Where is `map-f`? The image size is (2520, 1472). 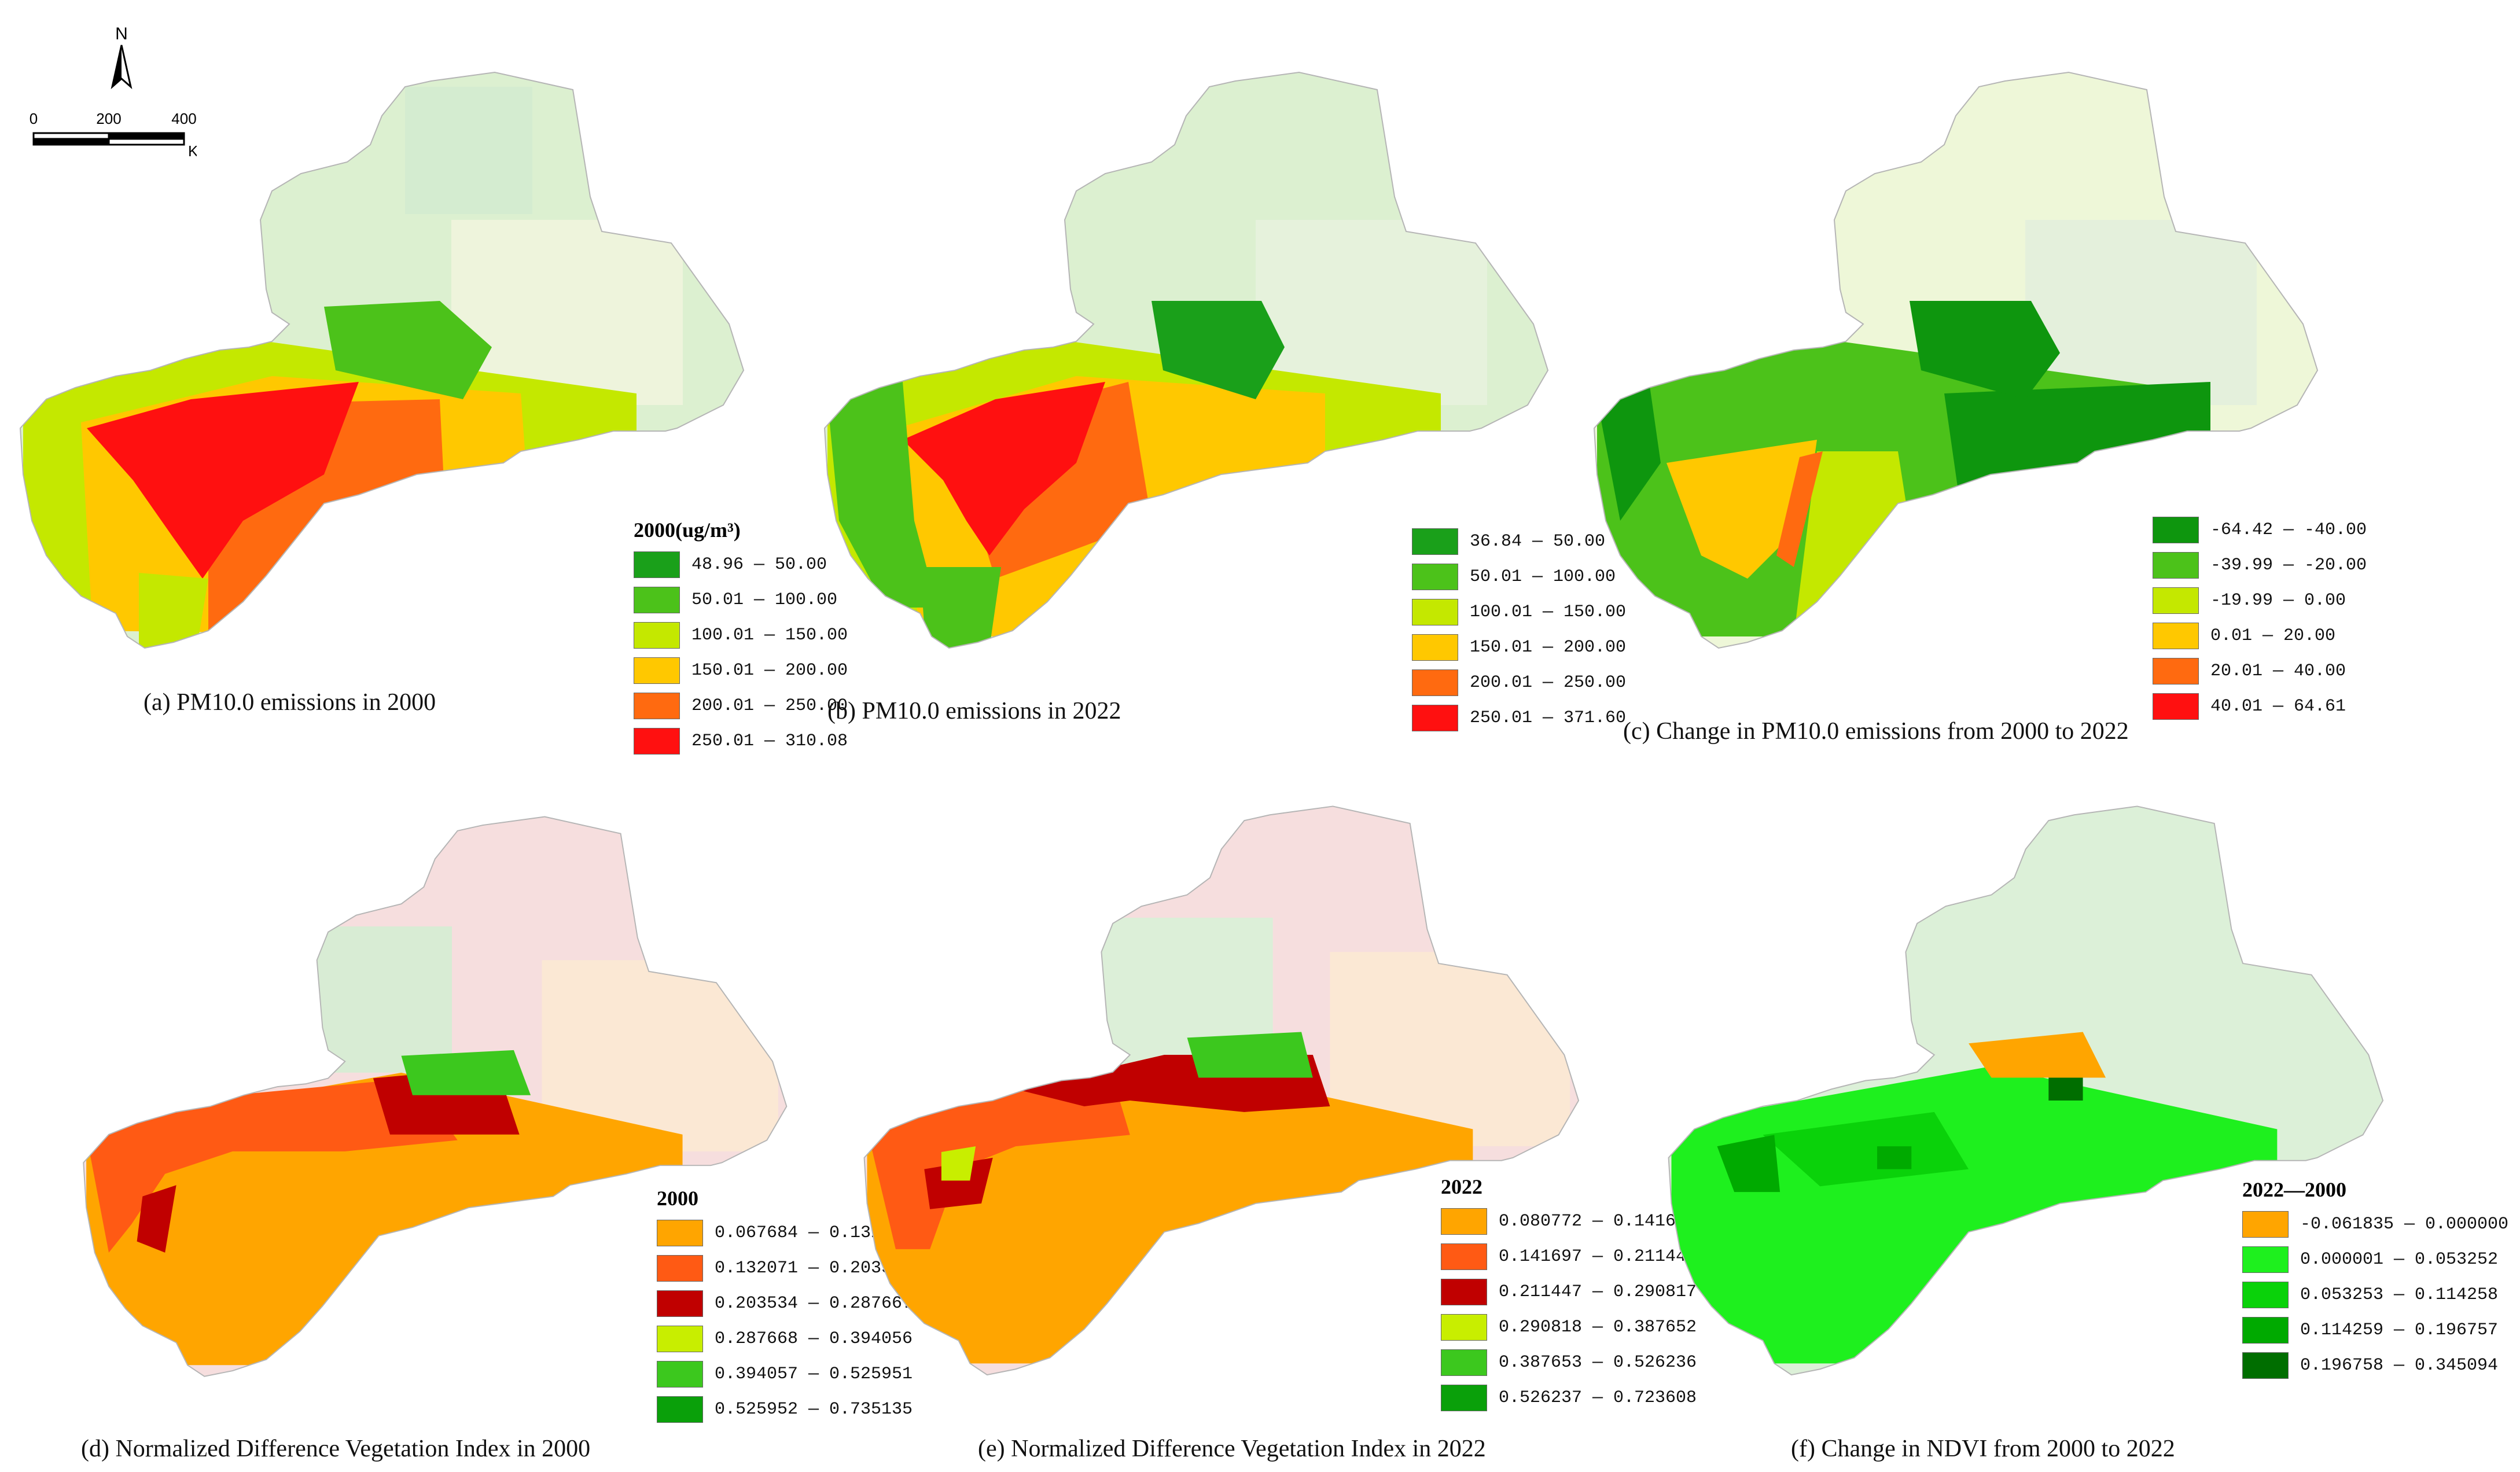
map-f is located at coordinates (2026, 1090).